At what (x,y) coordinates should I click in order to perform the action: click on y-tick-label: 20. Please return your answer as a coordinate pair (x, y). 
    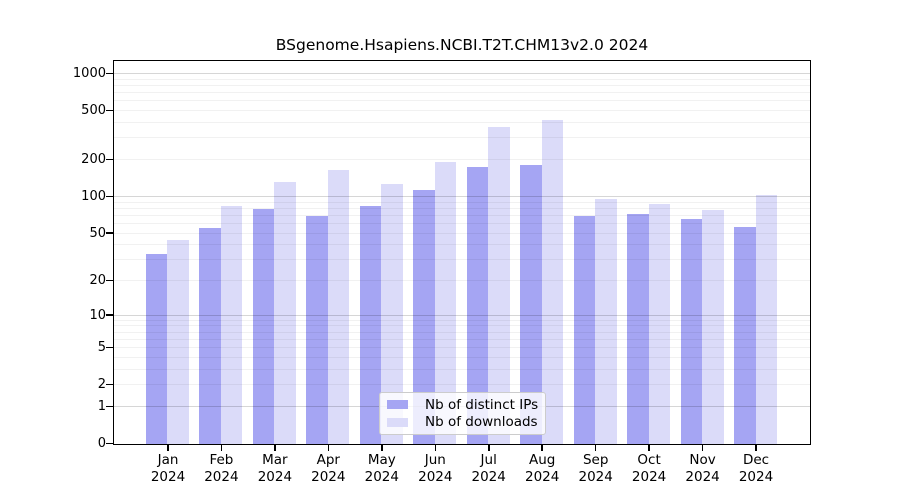
    Looking at the image, I should click on (97, 280).